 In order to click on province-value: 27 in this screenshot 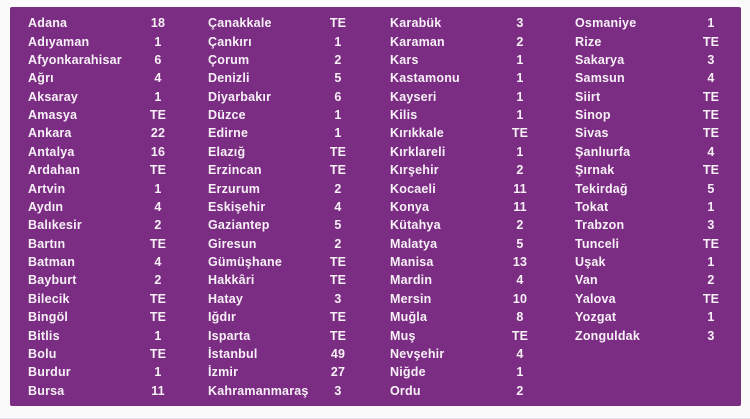, I will do `click(338, 372)`.